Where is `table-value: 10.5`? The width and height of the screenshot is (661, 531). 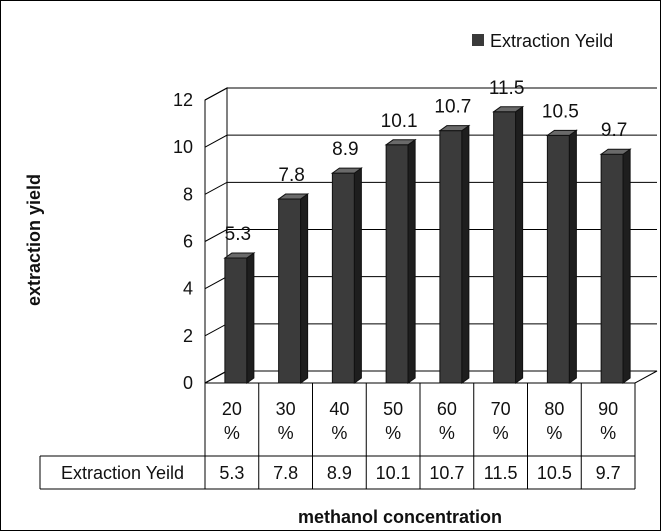 table-value: 10.5 is located at coordinates (554, 473).